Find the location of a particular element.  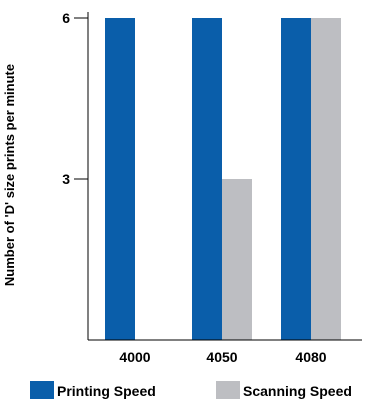

x-tick-label-4000: 4000 is located at coordinates (134, 357).